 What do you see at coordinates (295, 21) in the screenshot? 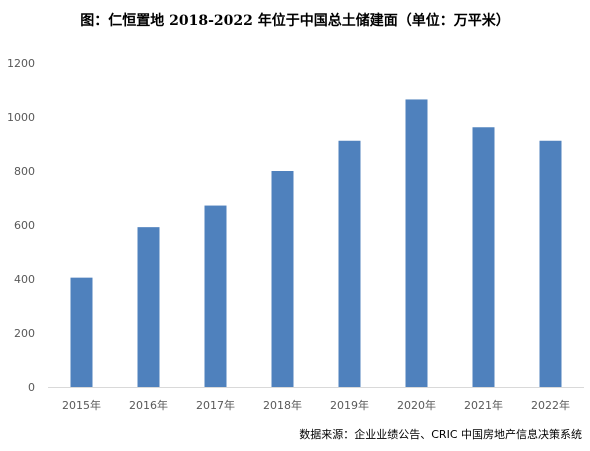
I see `chart-title: 图：仁恒置地 2018-2022 年位于中国总土储建面（单位：万平米）` at bounding box center [295, 21].